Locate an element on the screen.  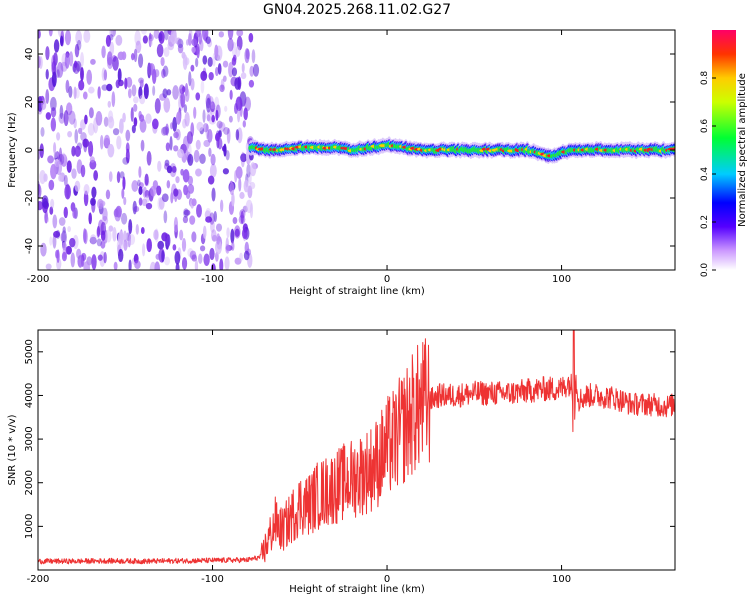
colorbar-tick-label: 0.6 is located at coordinates (705, 126).